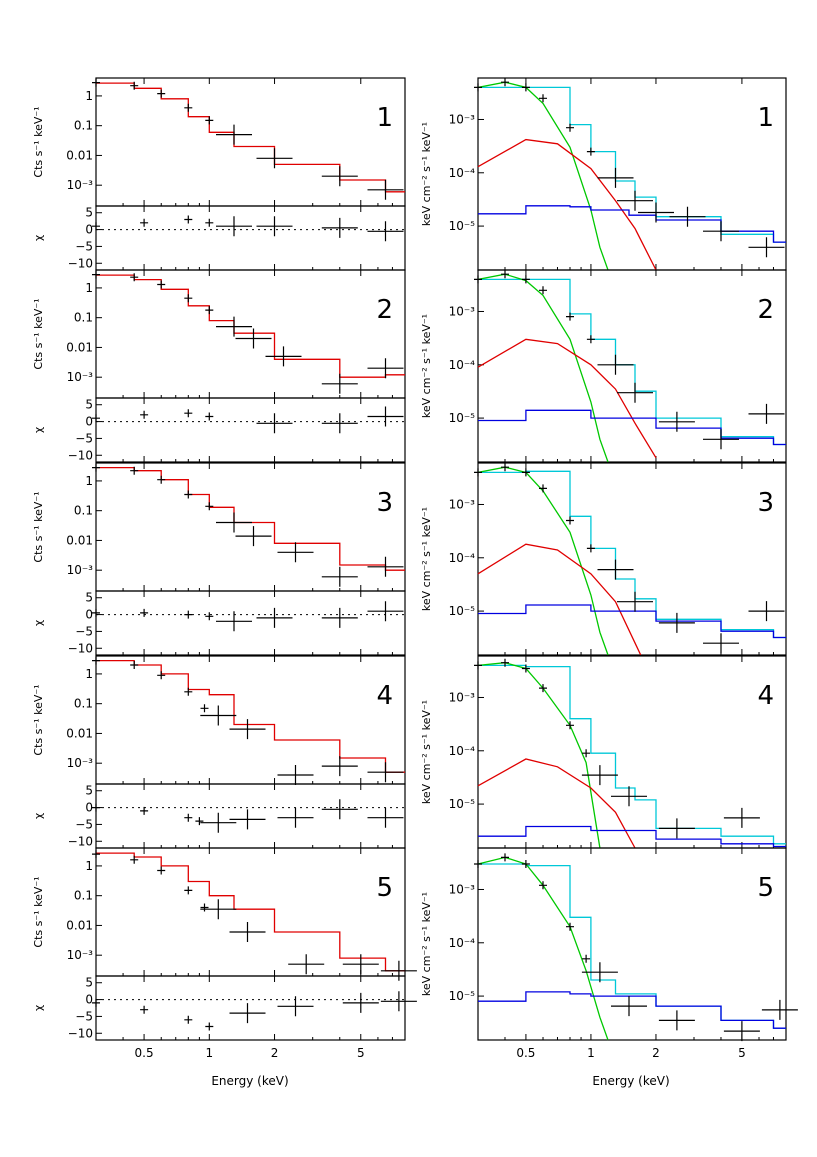  Describe the element at coordinates (219, 430) in the screenshot. I see `residual-panel-2: 5 0 −5 −10 χ` at that location.